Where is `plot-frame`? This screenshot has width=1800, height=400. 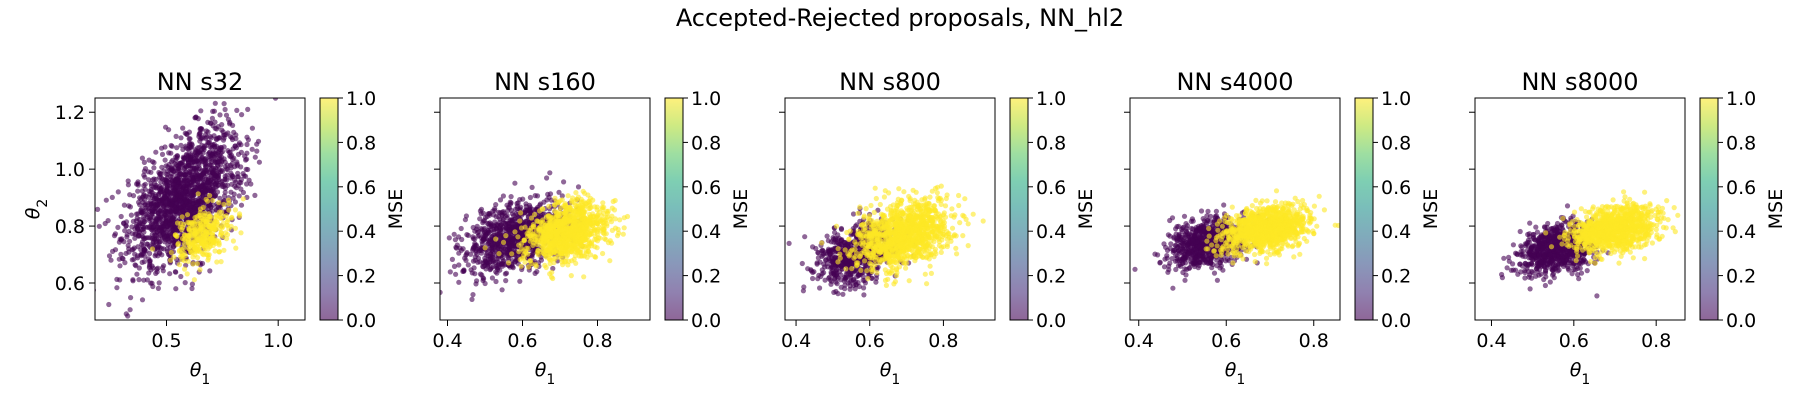
plot-frame is located at coordinates (200, 209).